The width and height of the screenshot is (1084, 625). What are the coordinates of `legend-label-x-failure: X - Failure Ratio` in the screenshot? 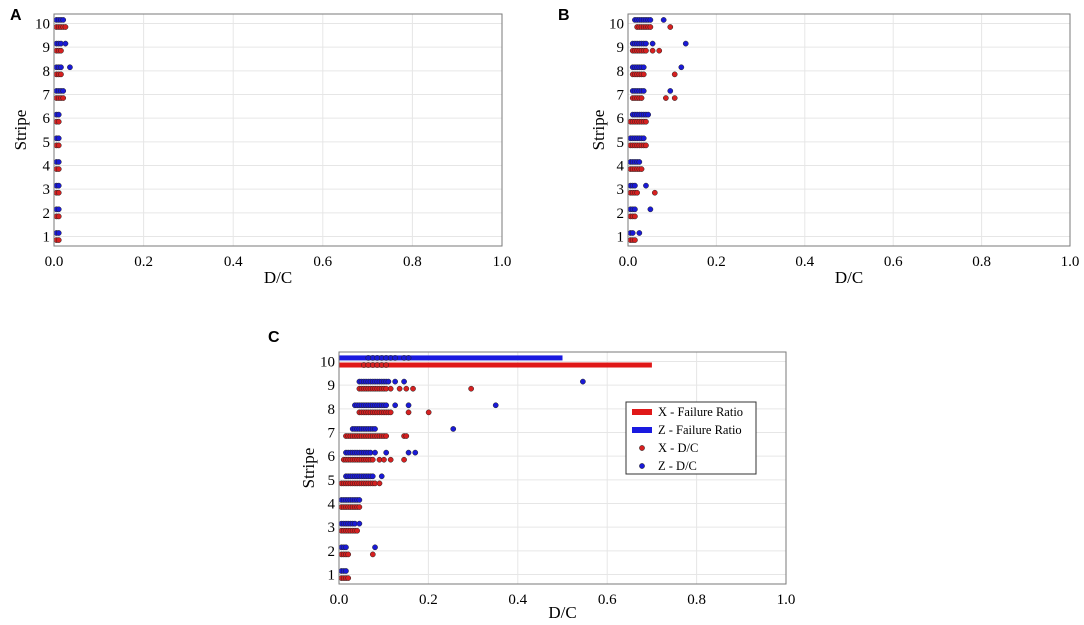 It's located at (700, 412).